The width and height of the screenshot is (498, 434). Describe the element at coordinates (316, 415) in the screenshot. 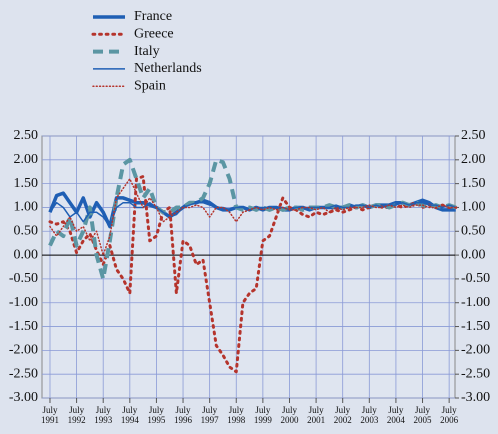

I see `x-tick-label: July 2001` at that location.